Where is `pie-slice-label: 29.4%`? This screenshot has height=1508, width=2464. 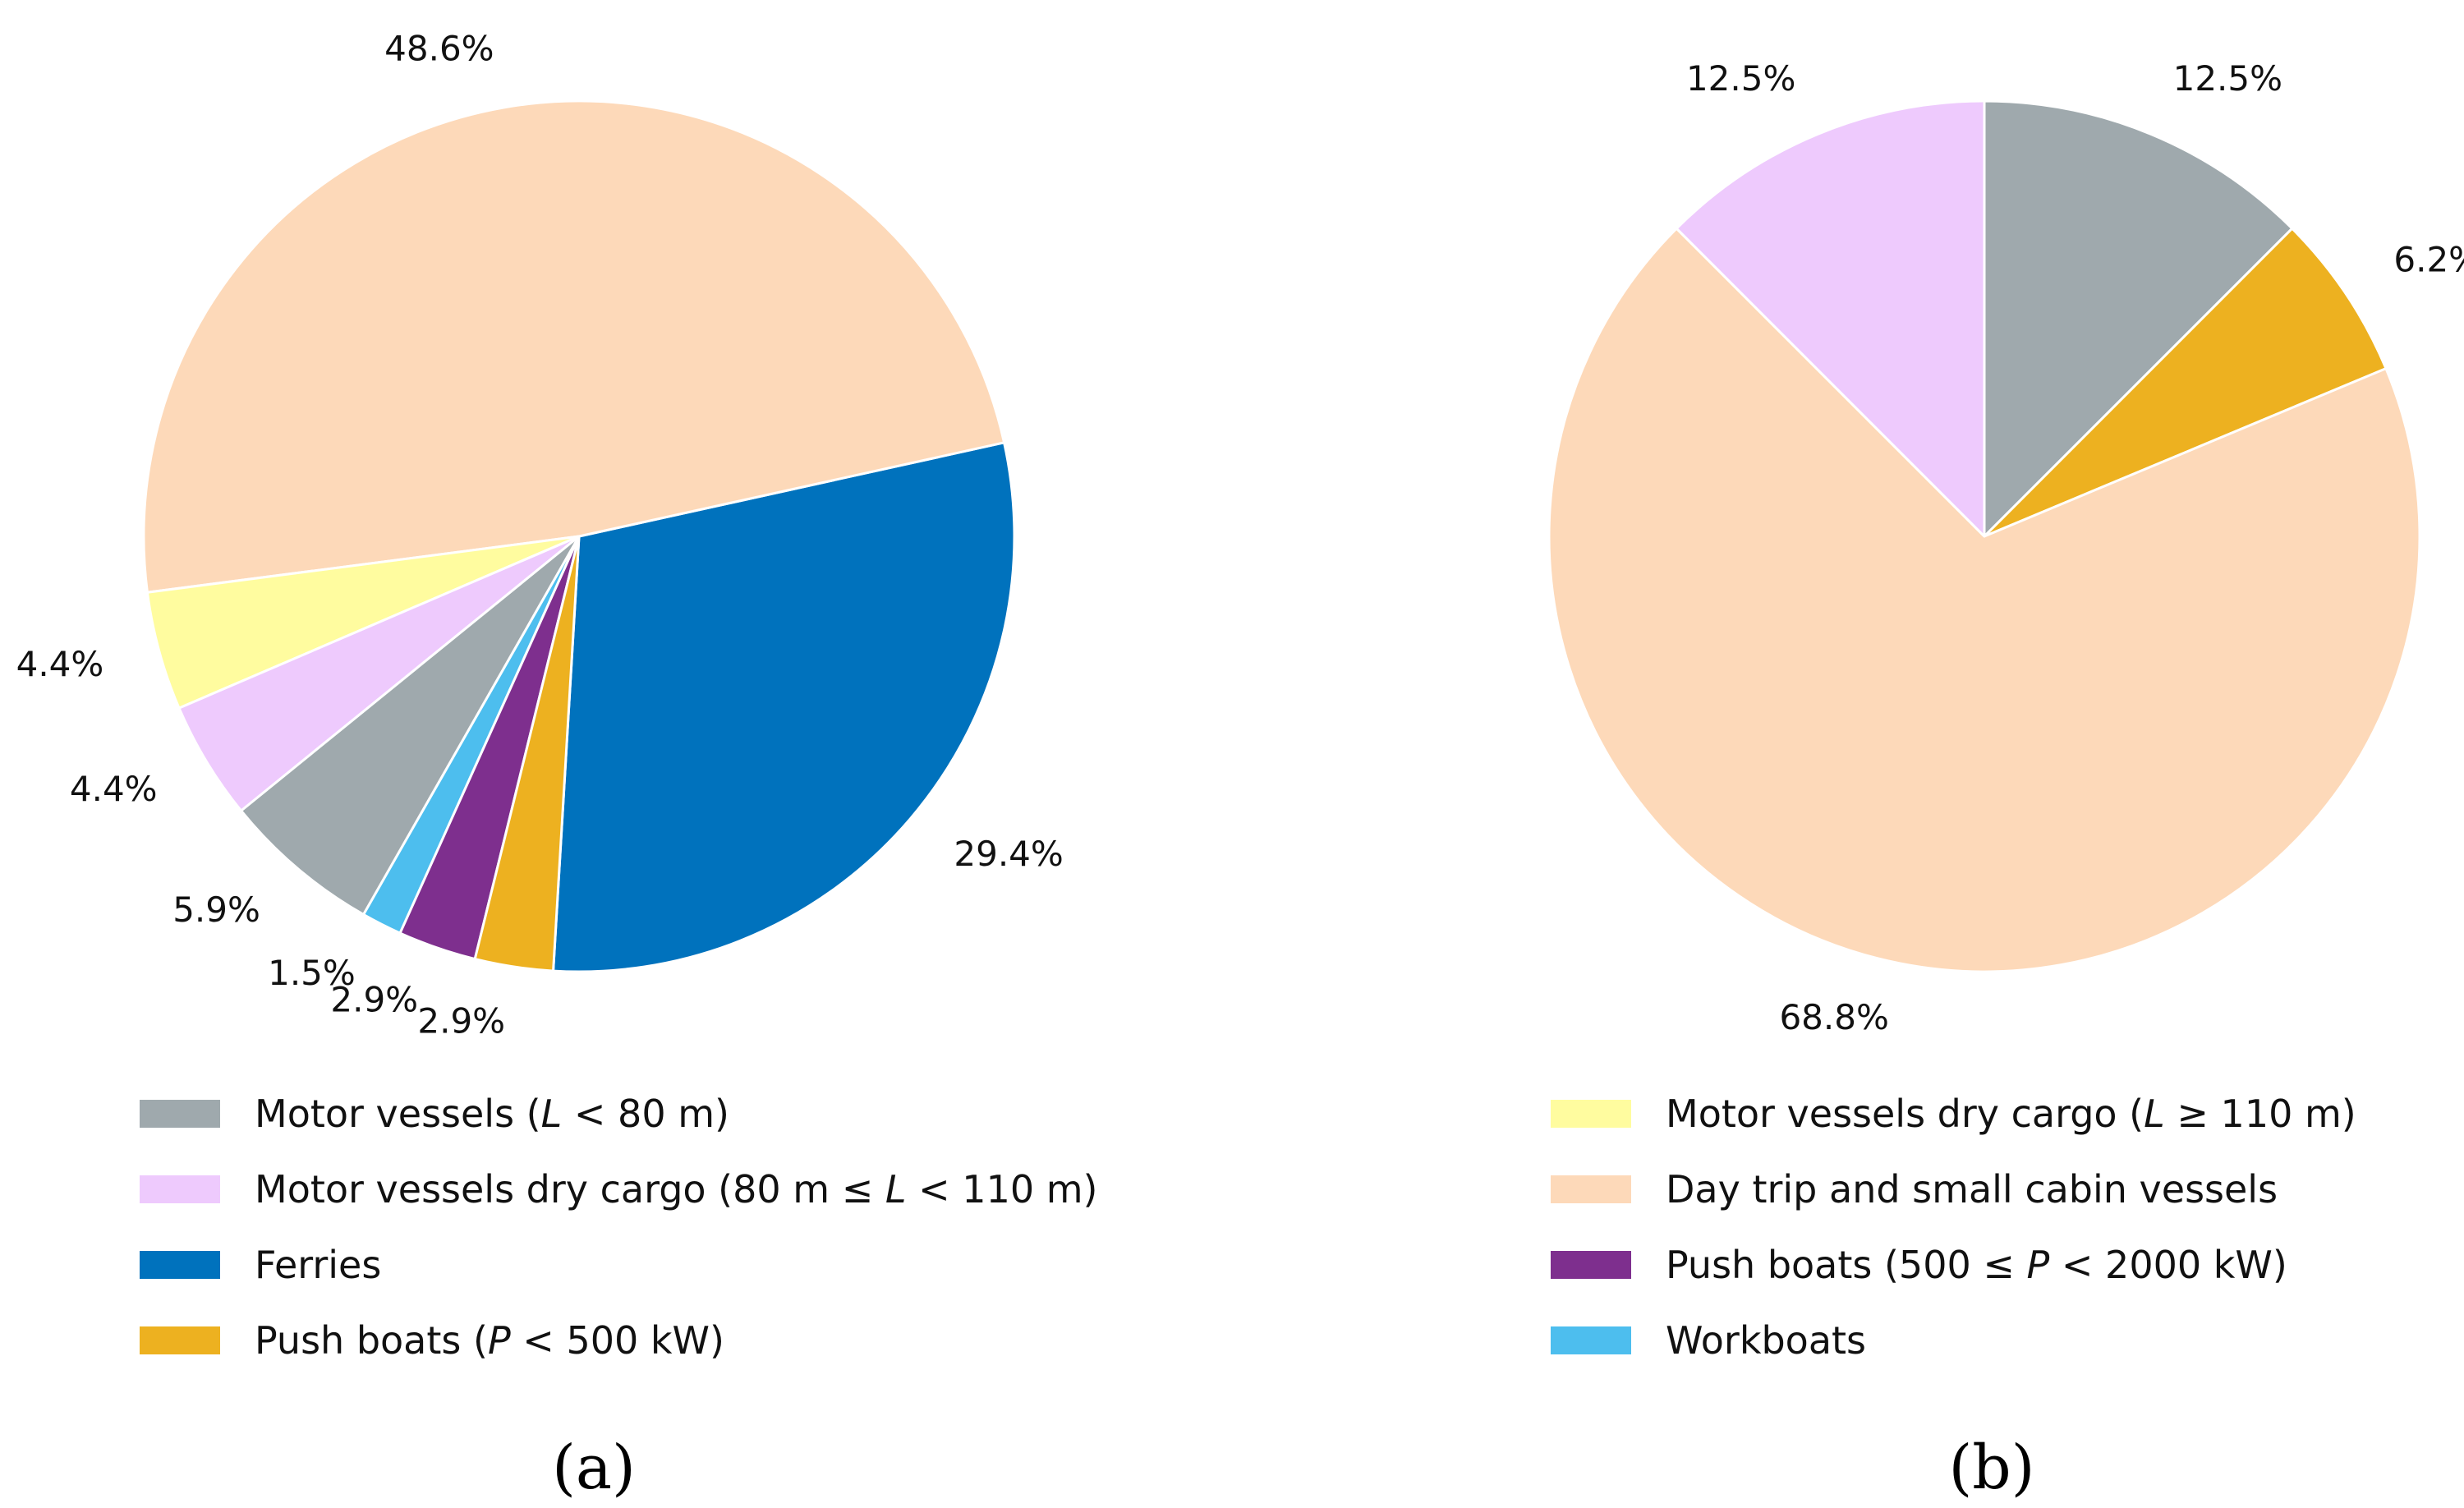 pie-slice-label: 29.4% is located at coordinates (1008, 854).